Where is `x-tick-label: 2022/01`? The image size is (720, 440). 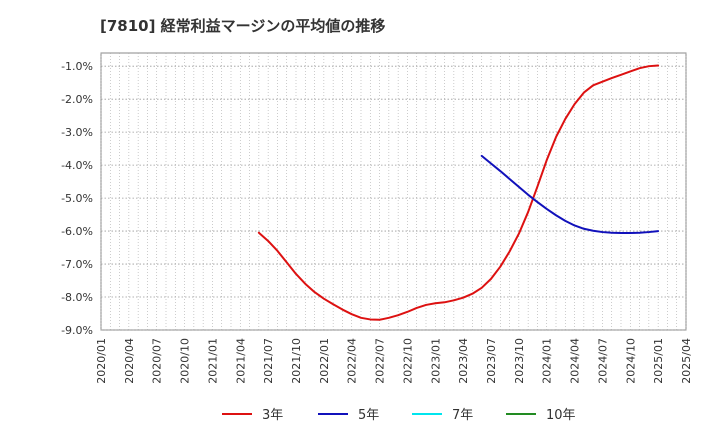
x-tick-label: 2022/01 is located at coordinates (324, 361).